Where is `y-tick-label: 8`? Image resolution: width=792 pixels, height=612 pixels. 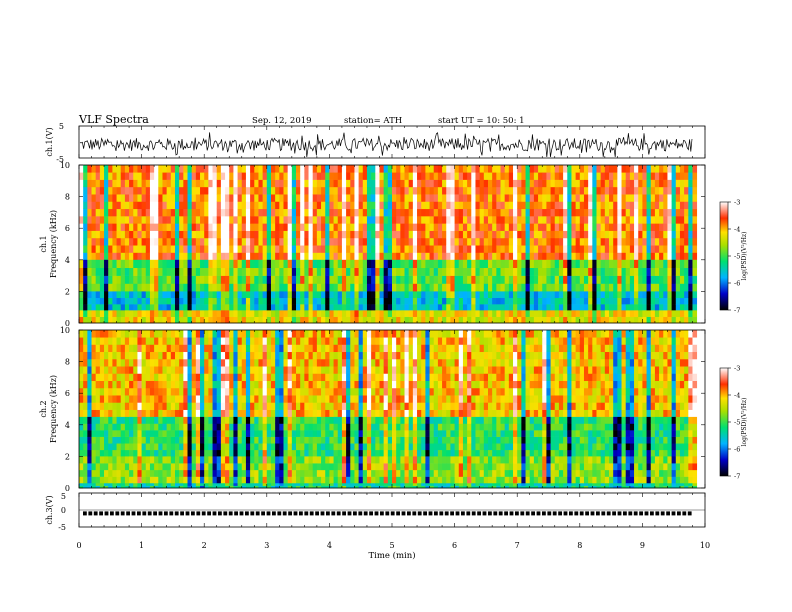 y-tick-label: 8 is located at coordinates (67, 197).